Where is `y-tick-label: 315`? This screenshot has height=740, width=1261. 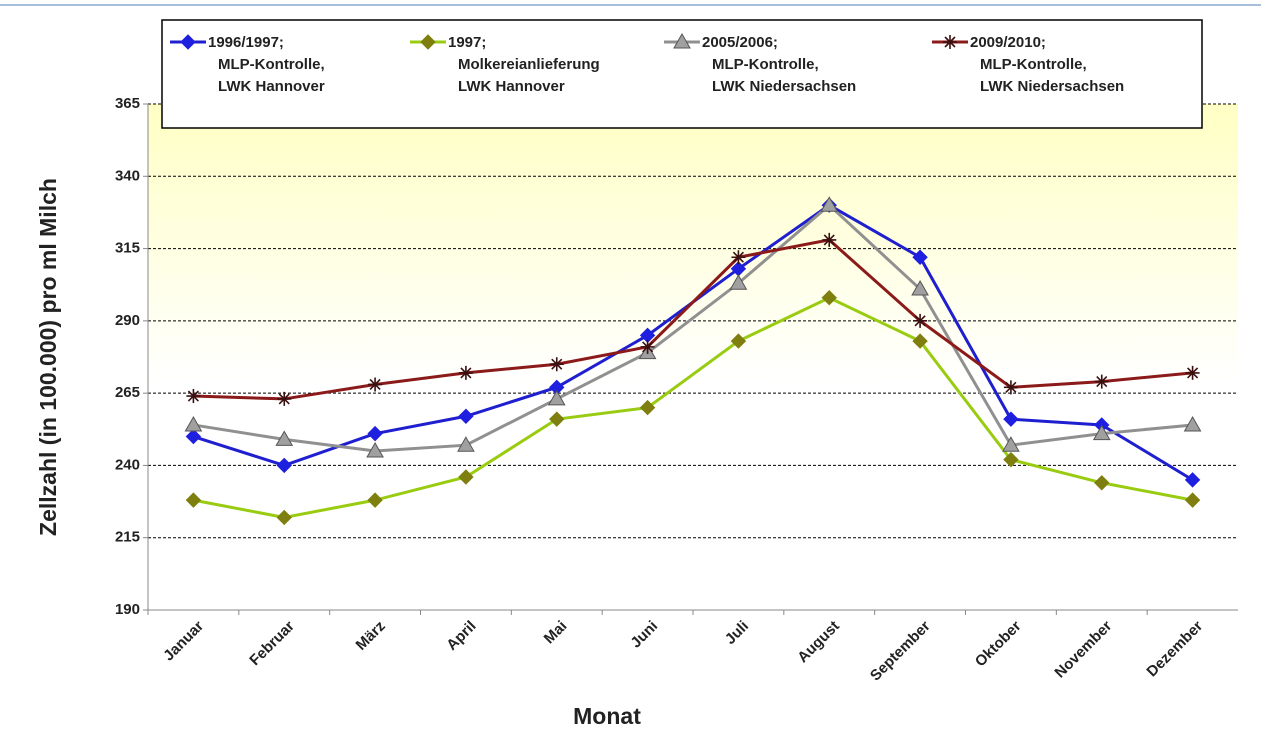 y-tick-label: 315 is located at coordinates (127, 248).